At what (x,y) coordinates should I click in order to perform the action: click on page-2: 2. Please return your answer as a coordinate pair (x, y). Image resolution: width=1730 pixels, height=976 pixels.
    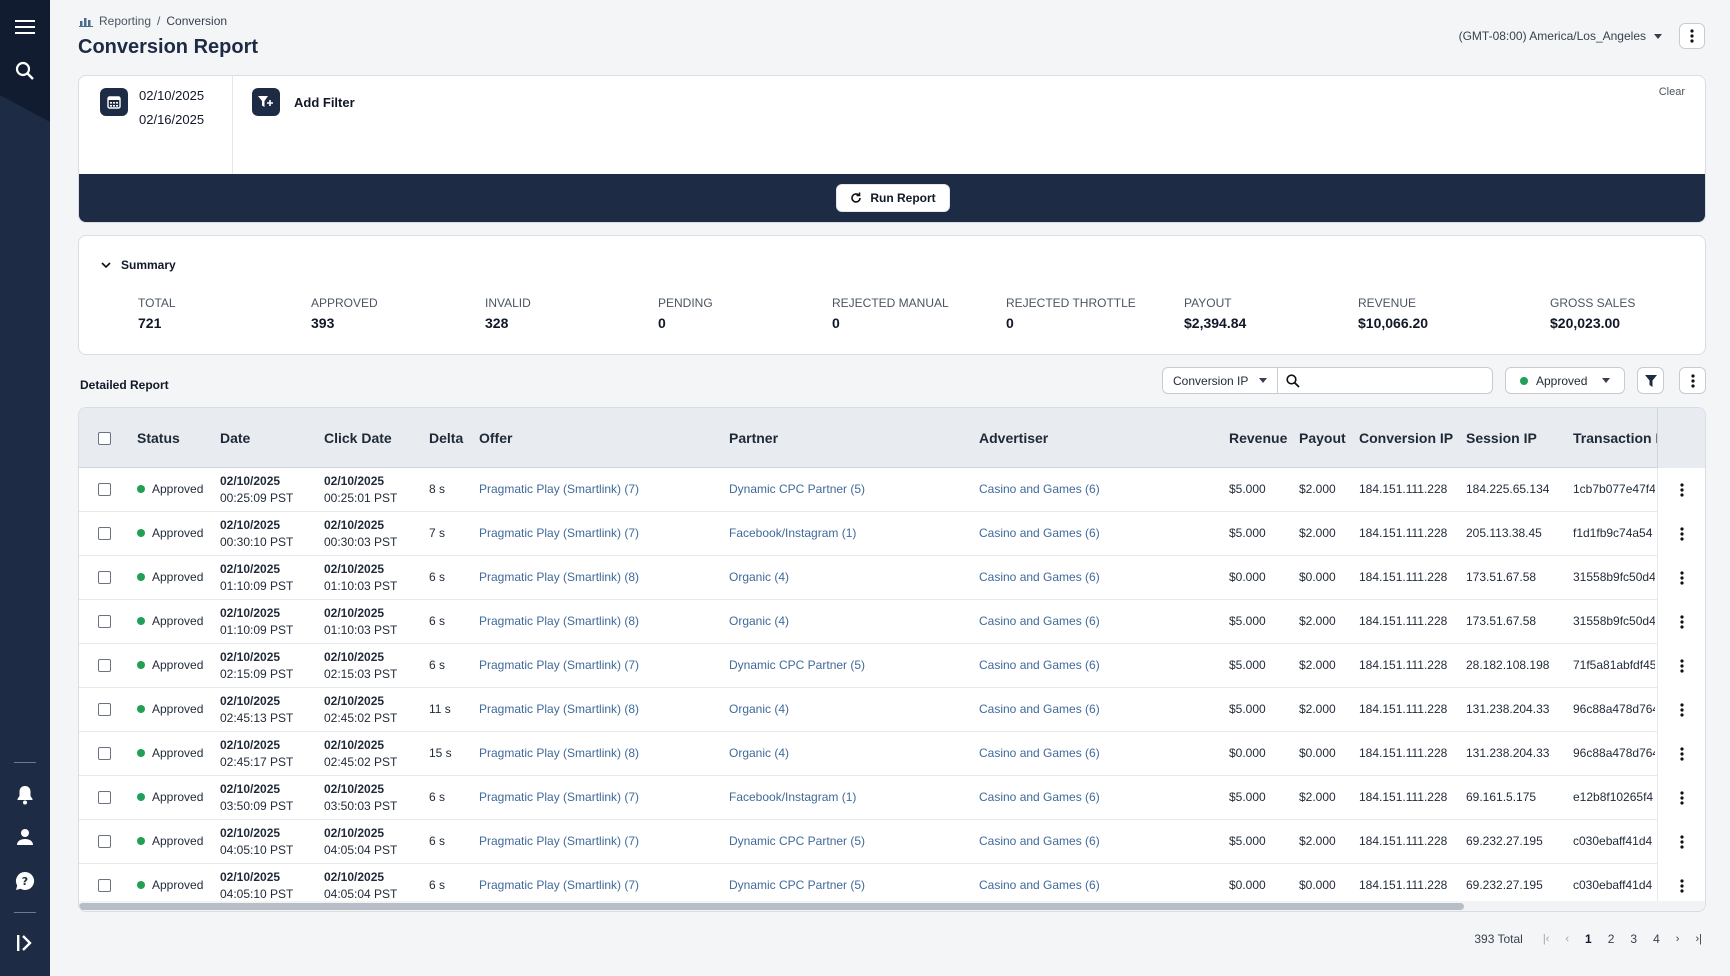
    Looking at the image, I should click on (1611, 939).